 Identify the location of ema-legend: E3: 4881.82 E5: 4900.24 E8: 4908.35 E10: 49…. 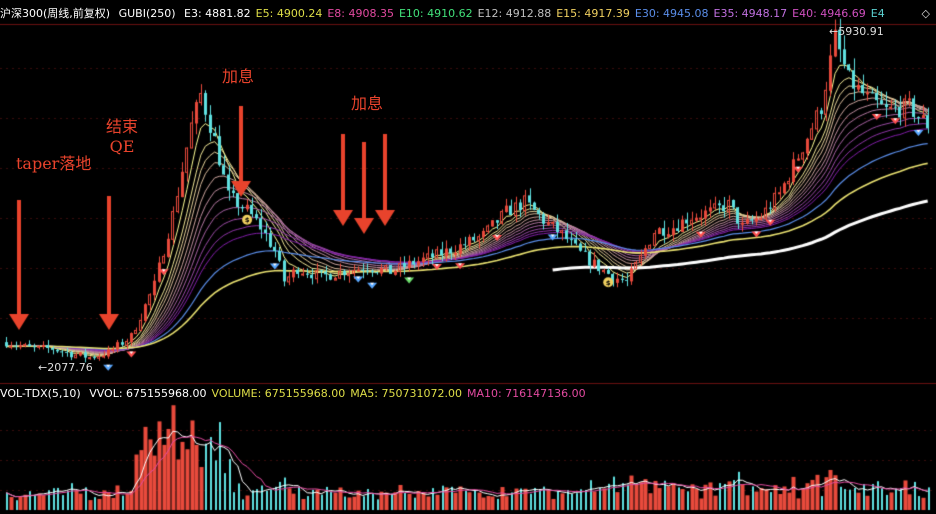
(537, 13).